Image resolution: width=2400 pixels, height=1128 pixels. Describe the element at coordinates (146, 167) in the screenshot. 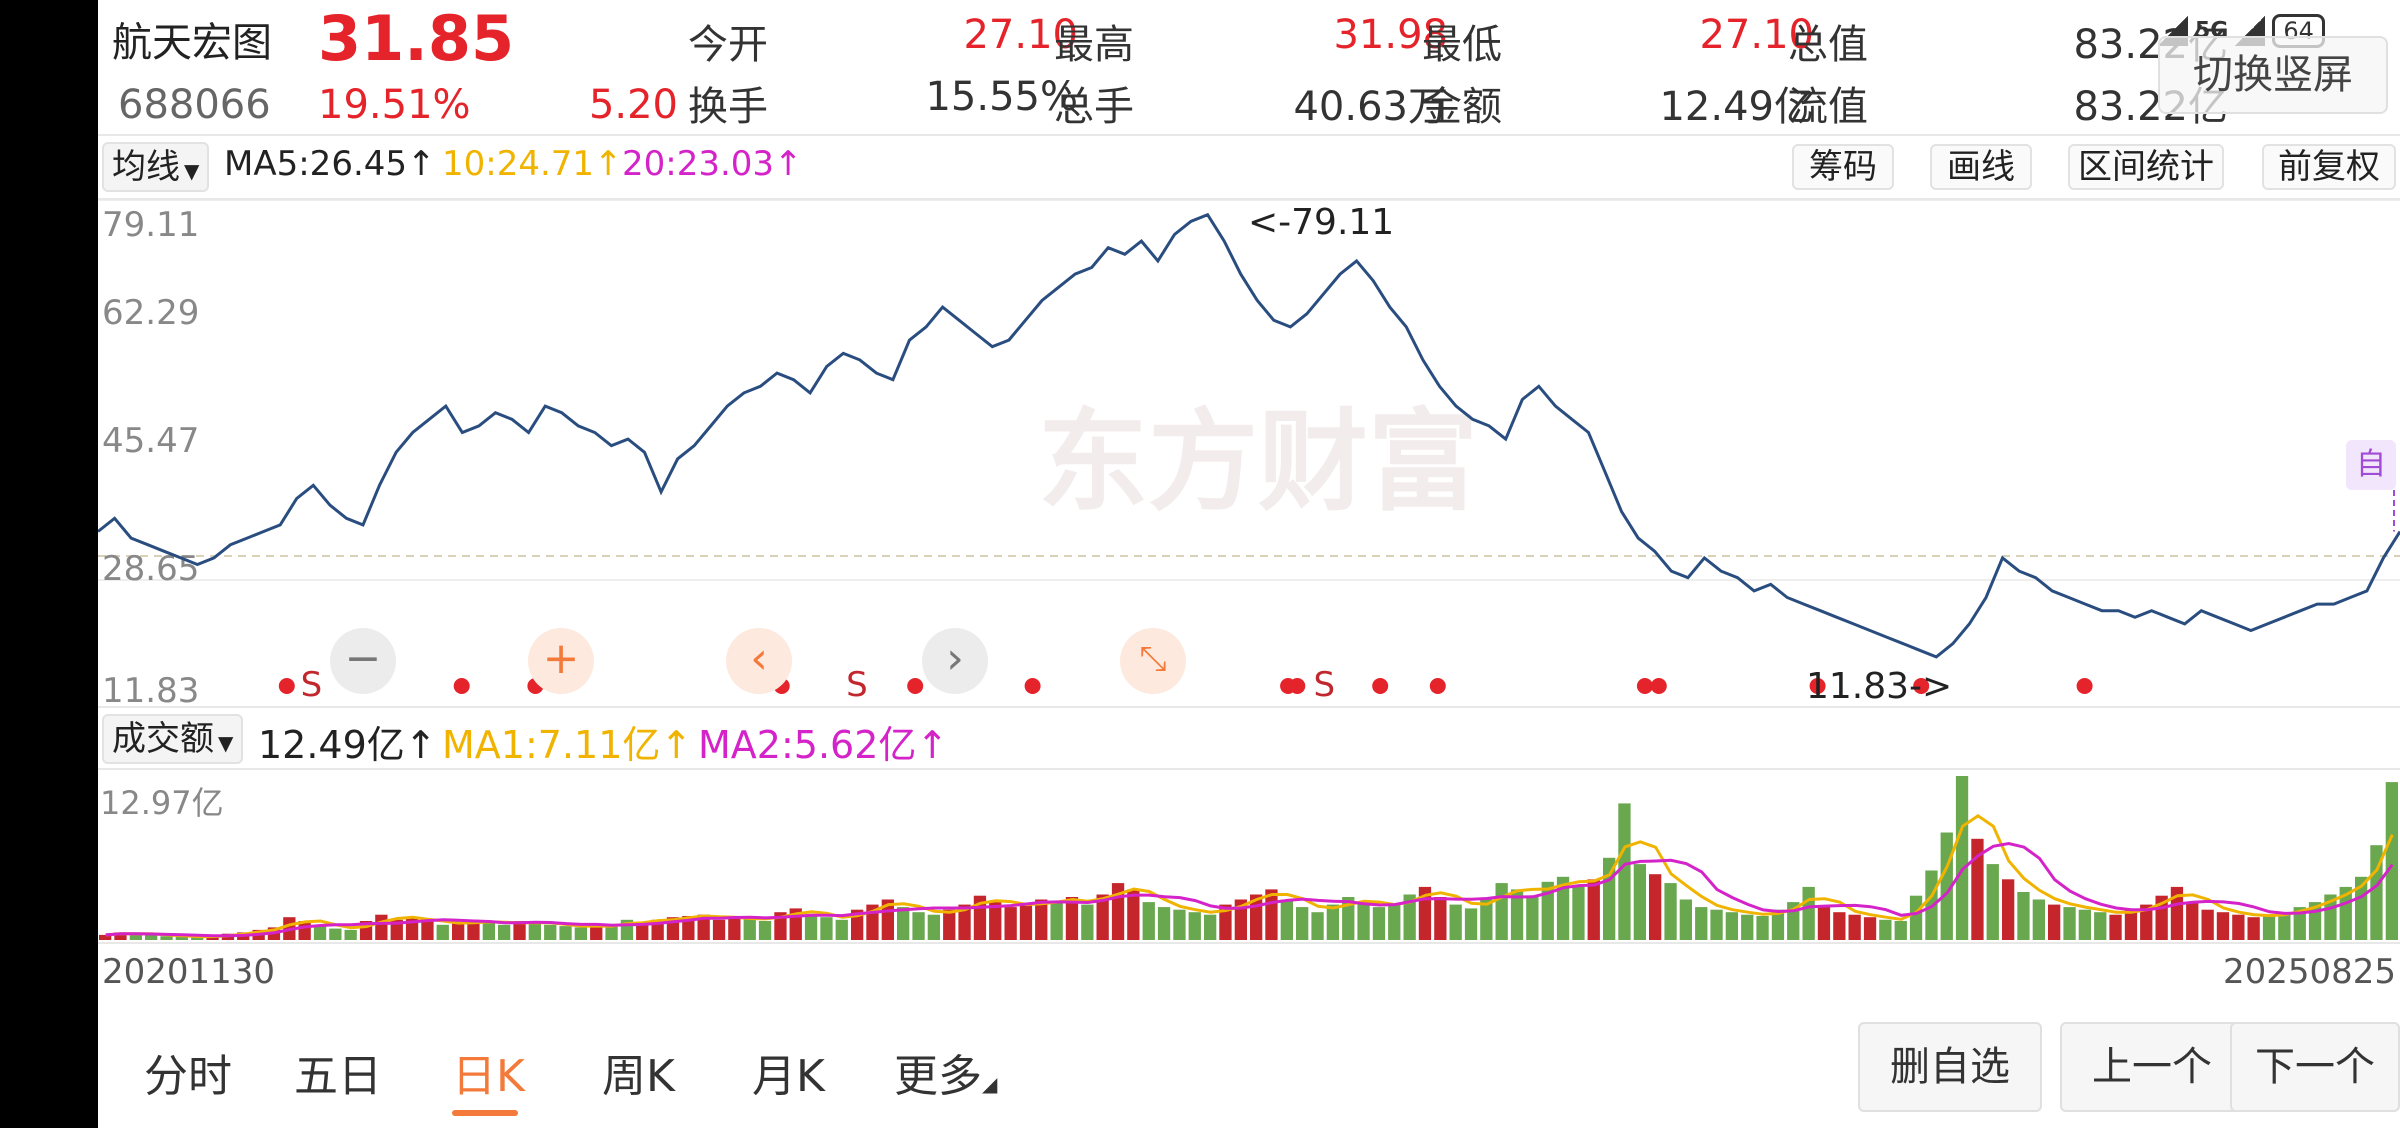

I see `ma-dropdown-label: 均线` at that location.